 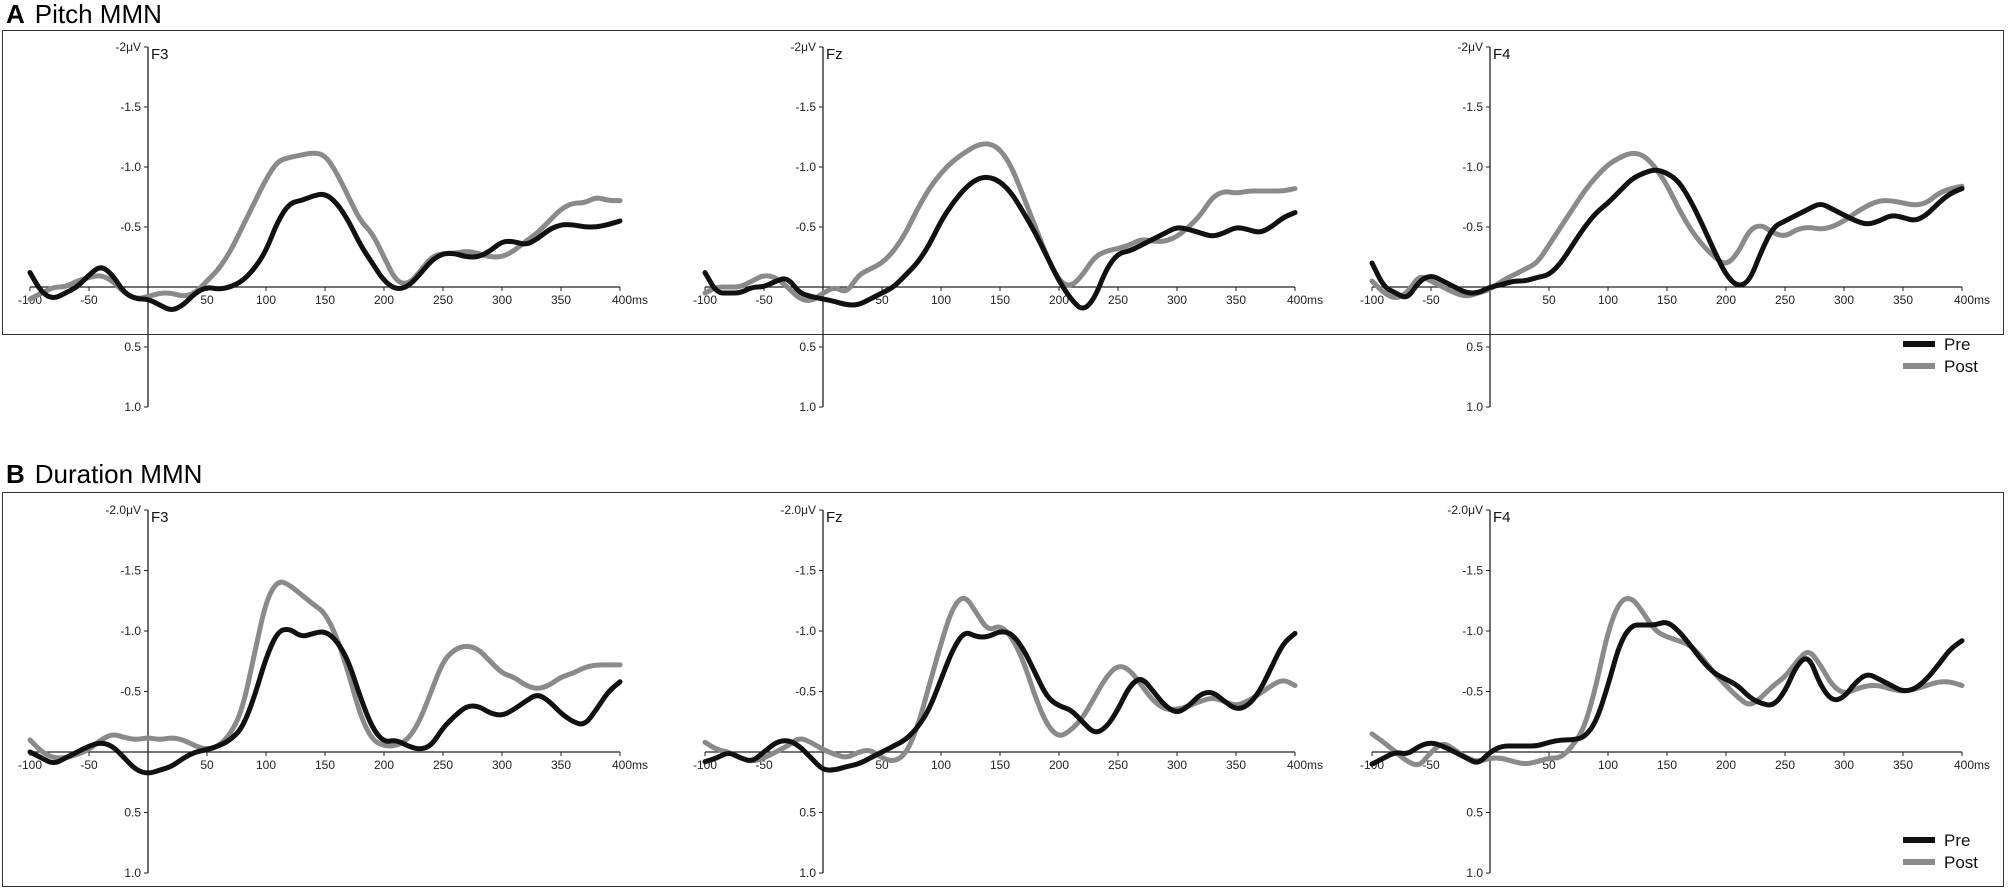 I want to click on plot-1-channel-label: Fz, so click(x=834, y=54).